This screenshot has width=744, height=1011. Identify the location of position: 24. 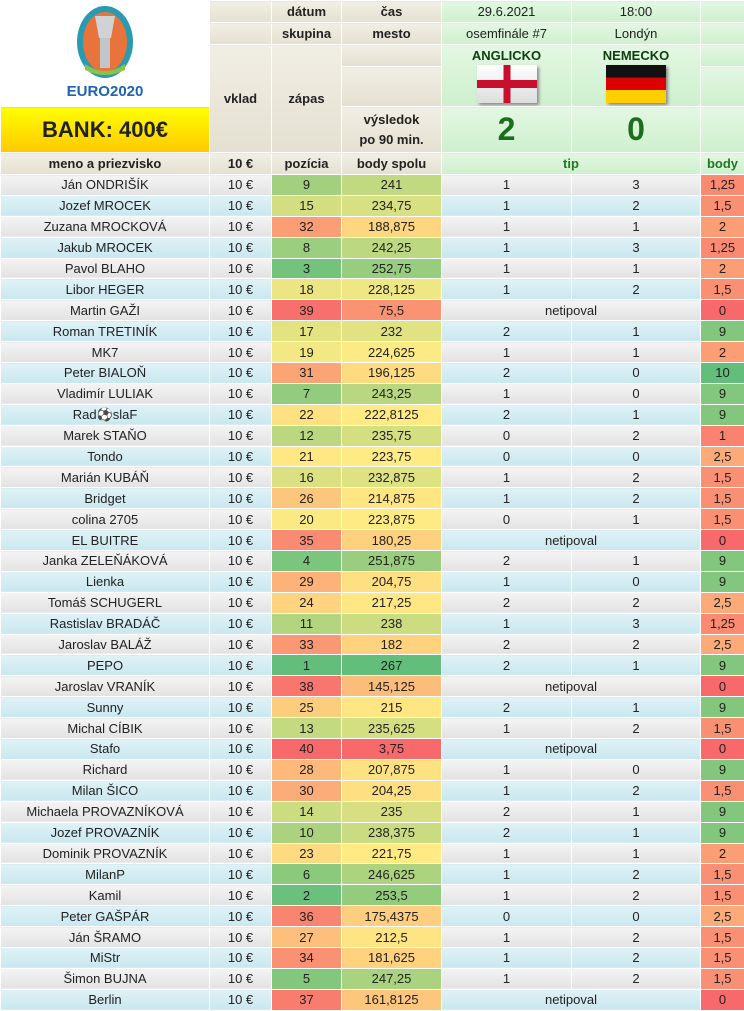
(307, 602).